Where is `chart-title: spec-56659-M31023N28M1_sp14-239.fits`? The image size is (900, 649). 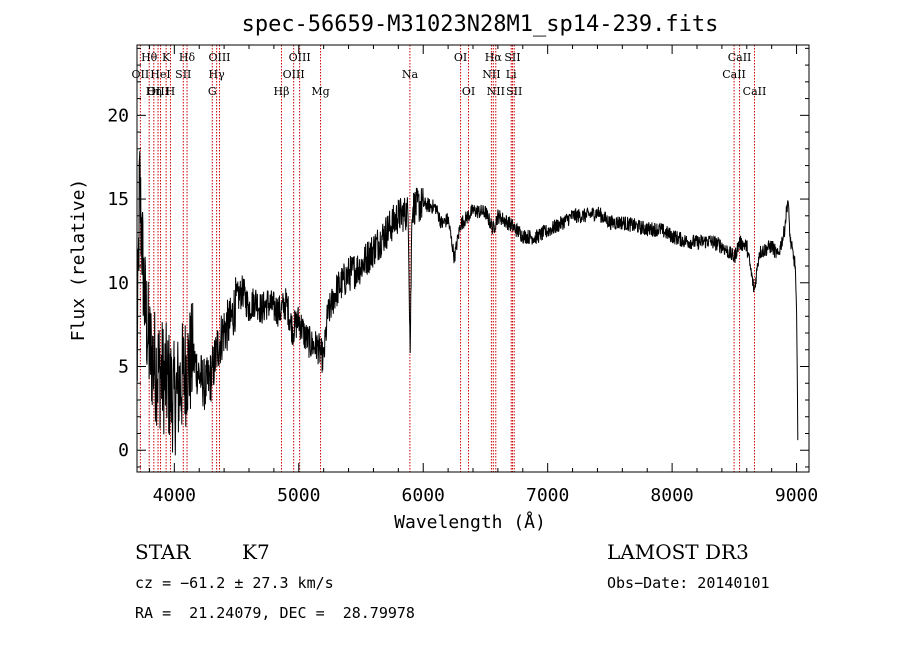 chart-title: spec-56659-M31023N28M1_sp14-239.fits is located at coordinates (480, 24).